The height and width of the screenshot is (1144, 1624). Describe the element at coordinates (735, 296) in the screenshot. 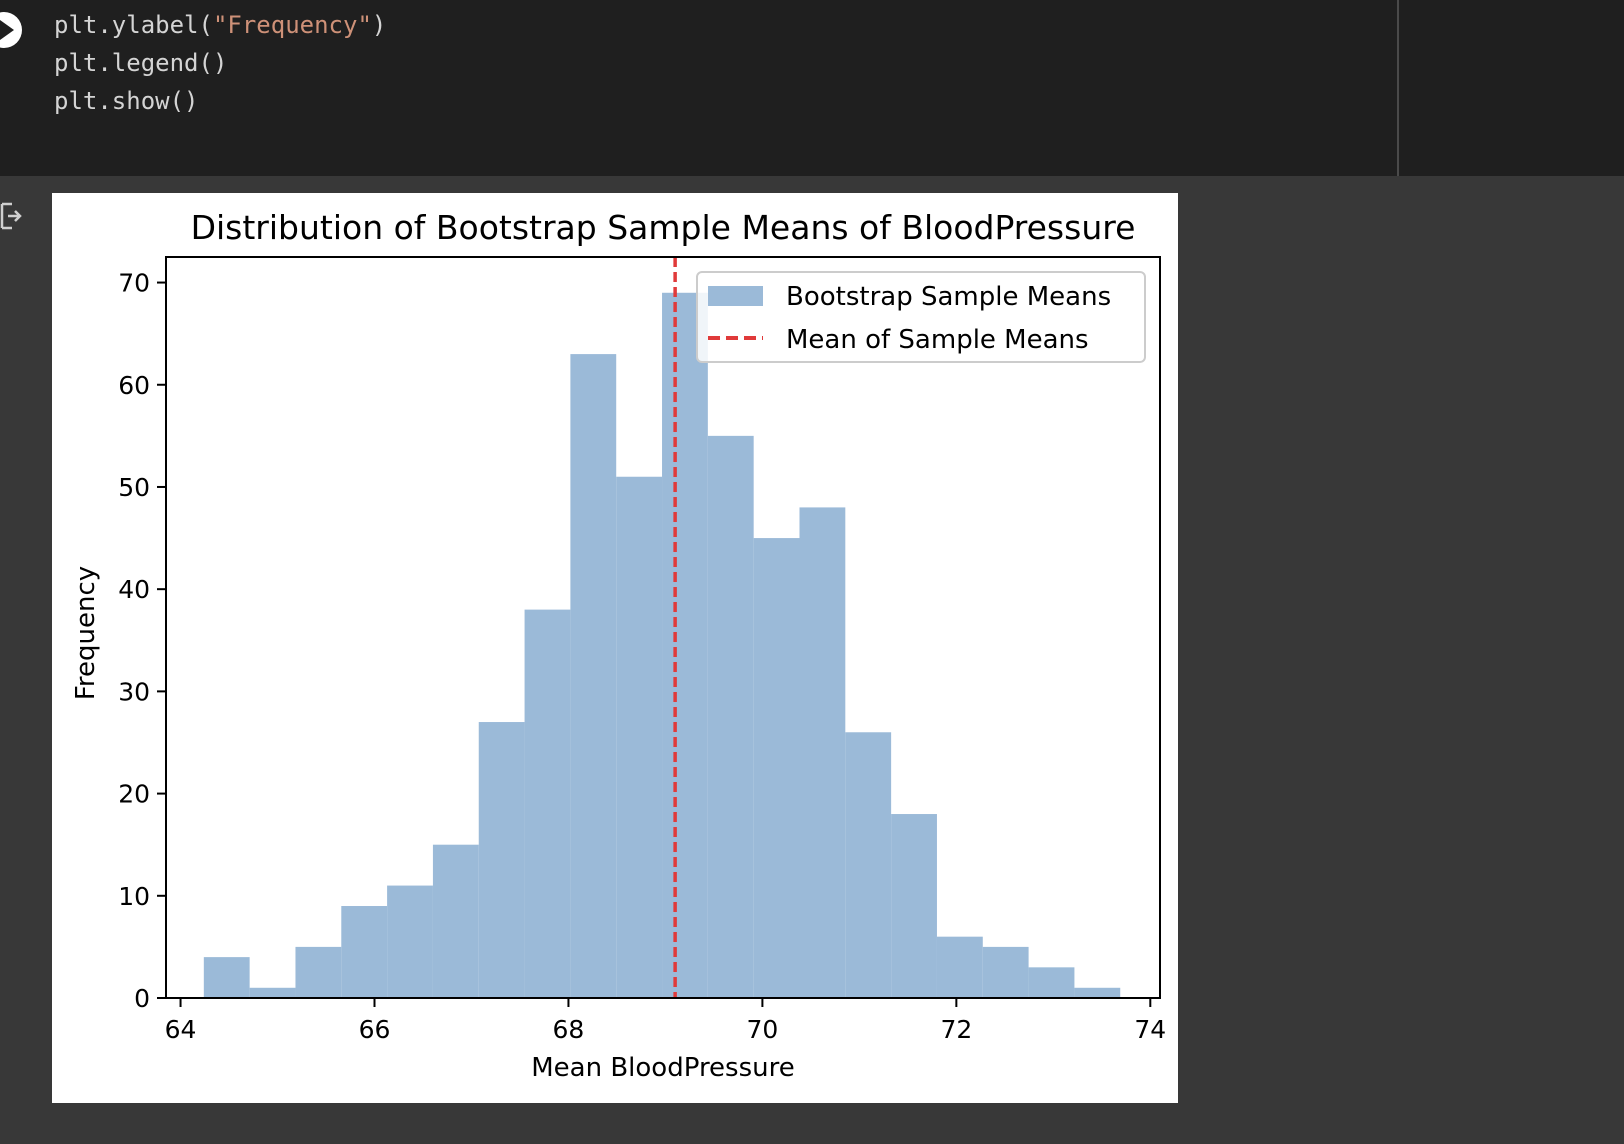

I see `legend-swatch-bars` at that location.